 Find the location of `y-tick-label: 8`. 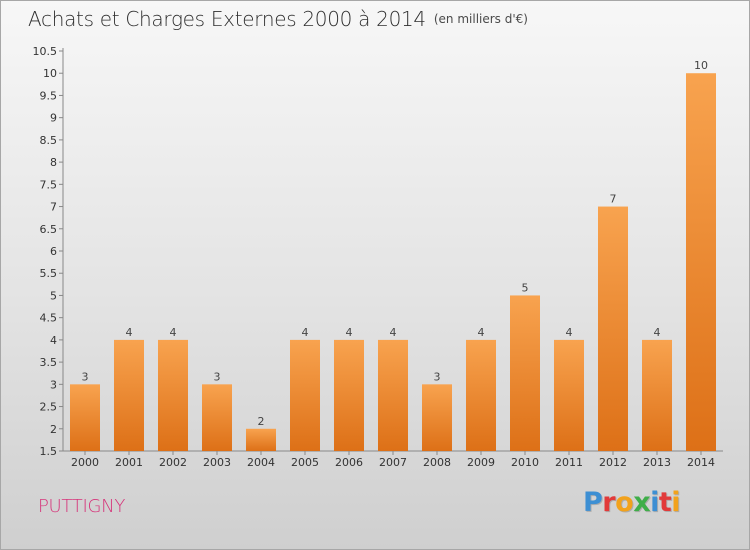

y-tick-label: 8 is located at coordinates (53, 162).